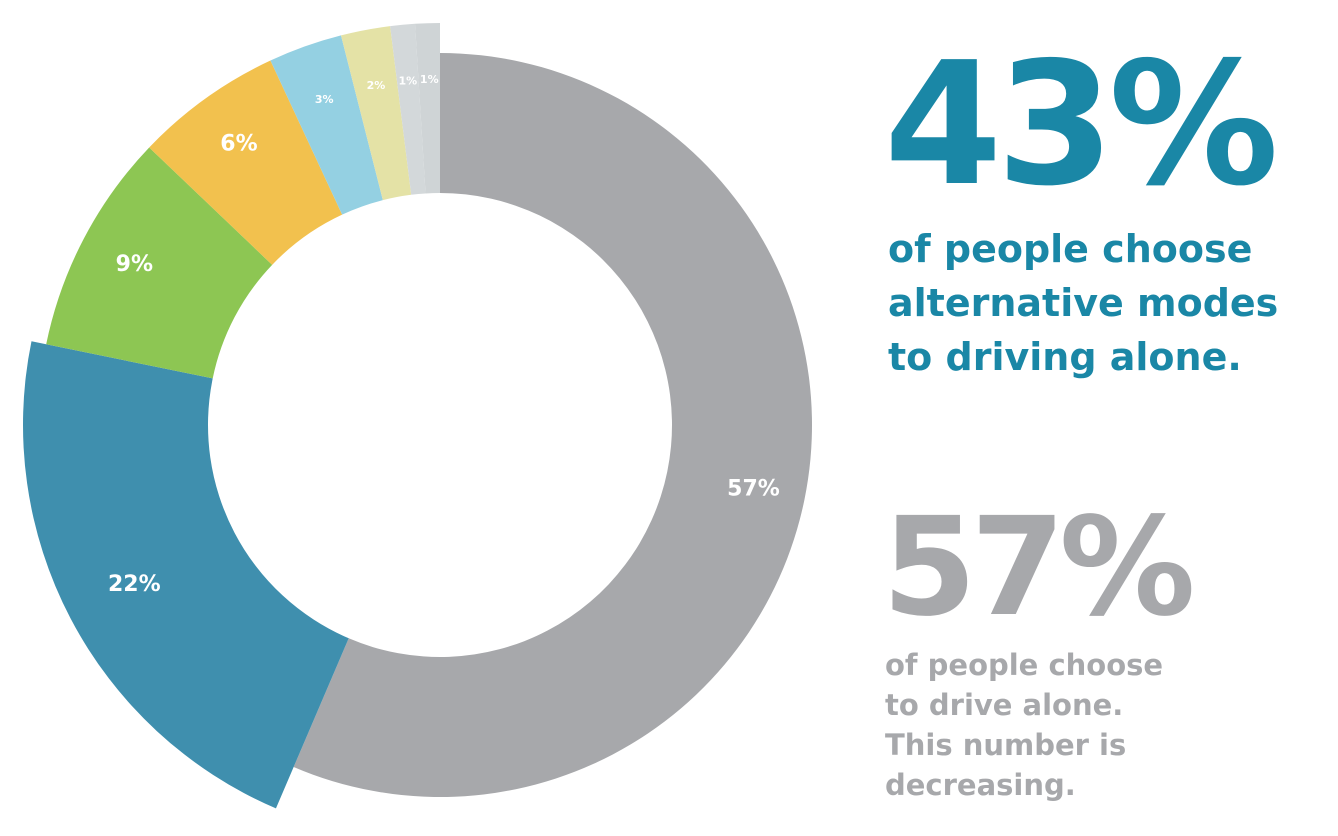 The width and height of the screenshot is (1338, 836). Describe the element at coordinates (1065, 357) in the screenshot. I see `alternative-line-3: to driving alone.` at that location.